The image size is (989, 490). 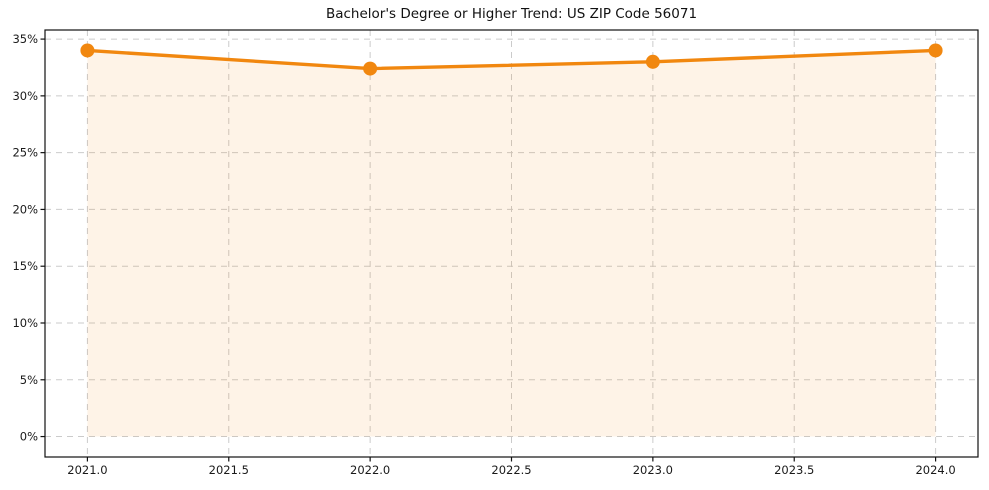 I want to click on y-axis-tick-label: 35%, so click(x=25, y=39).